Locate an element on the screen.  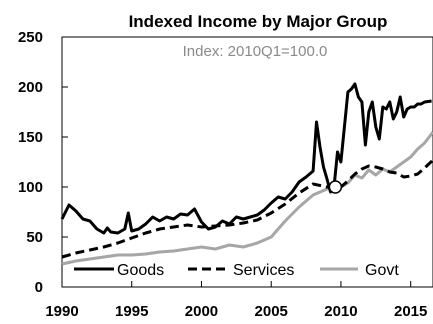
legend-label-services: Services is located at coordinates (263, 270).